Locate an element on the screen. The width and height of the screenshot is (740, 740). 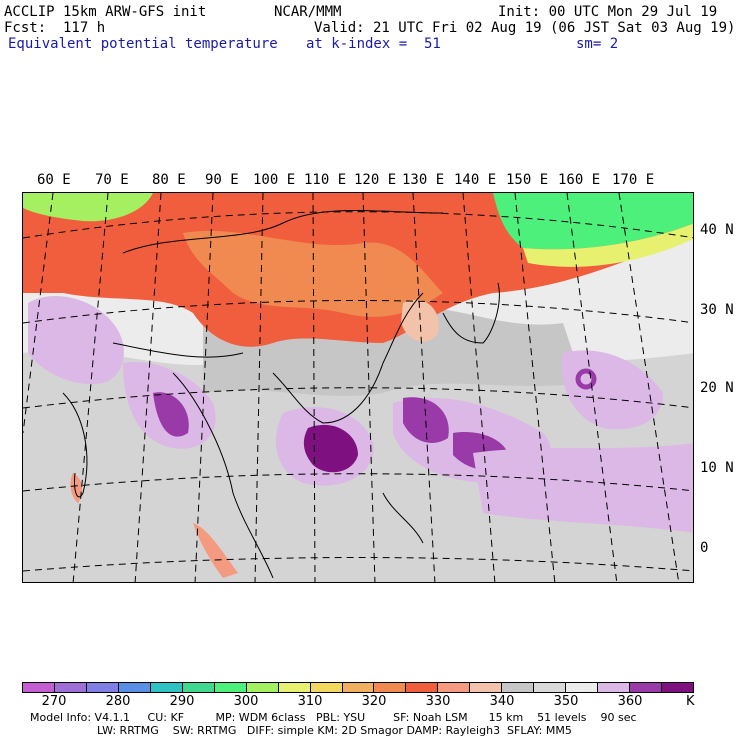
colorbar-unit: K is located at coordinates (690, 701).